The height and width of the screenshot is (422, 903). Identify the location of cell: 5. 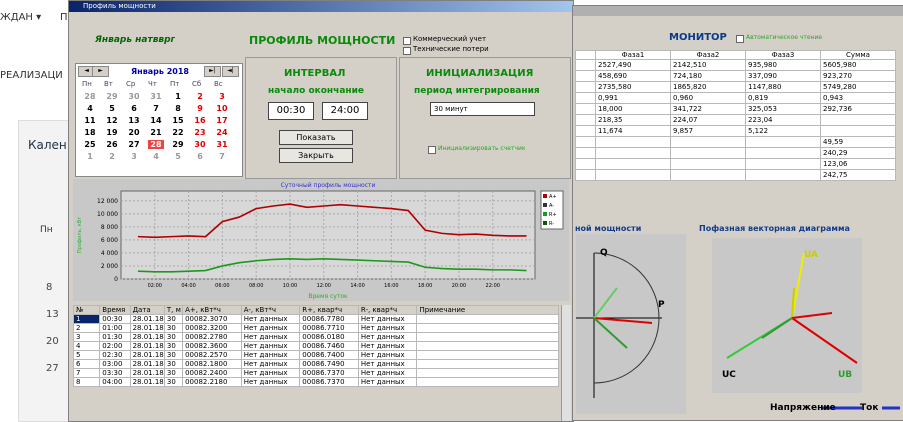
(87, 355).